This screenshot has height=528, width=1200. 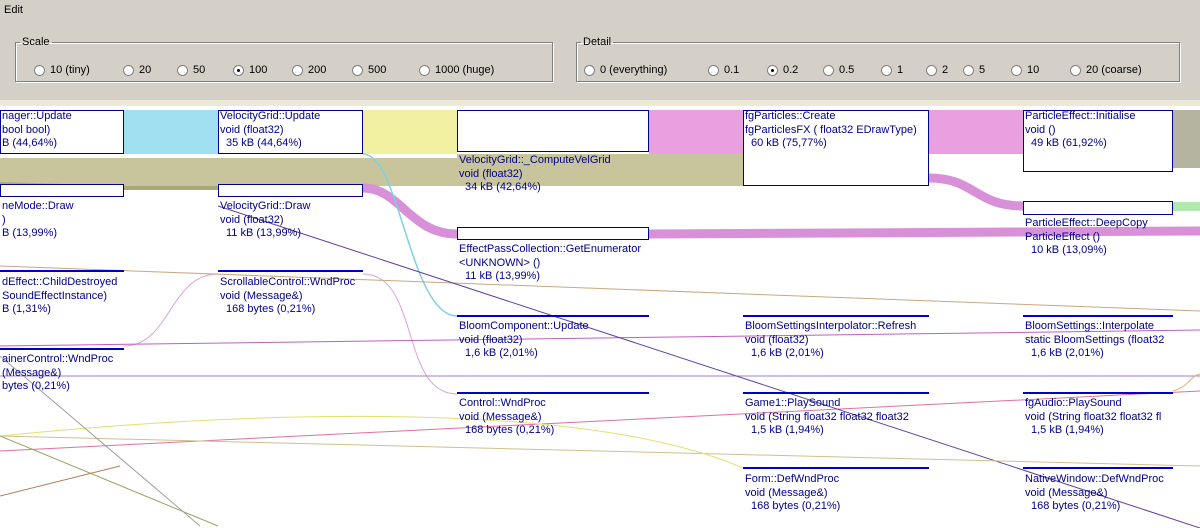 I want to click on detail-option-3: 0.5, so click(x=838, y=70).